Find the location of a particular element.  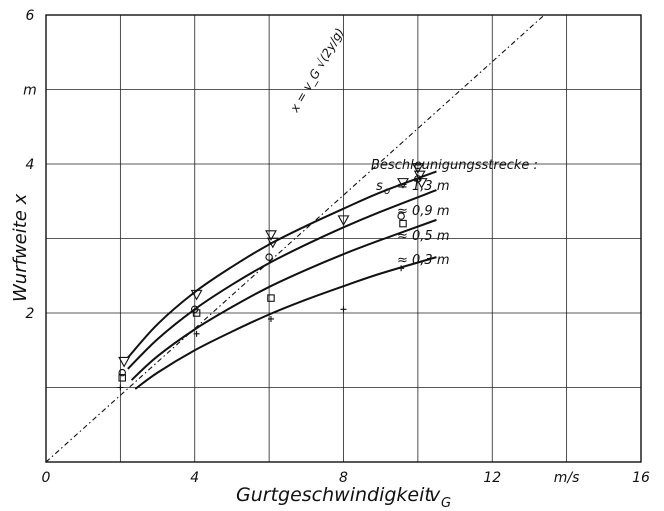

reference-line-label-text: x = v_G √(2y/g) is located at coordinates (317, 71).